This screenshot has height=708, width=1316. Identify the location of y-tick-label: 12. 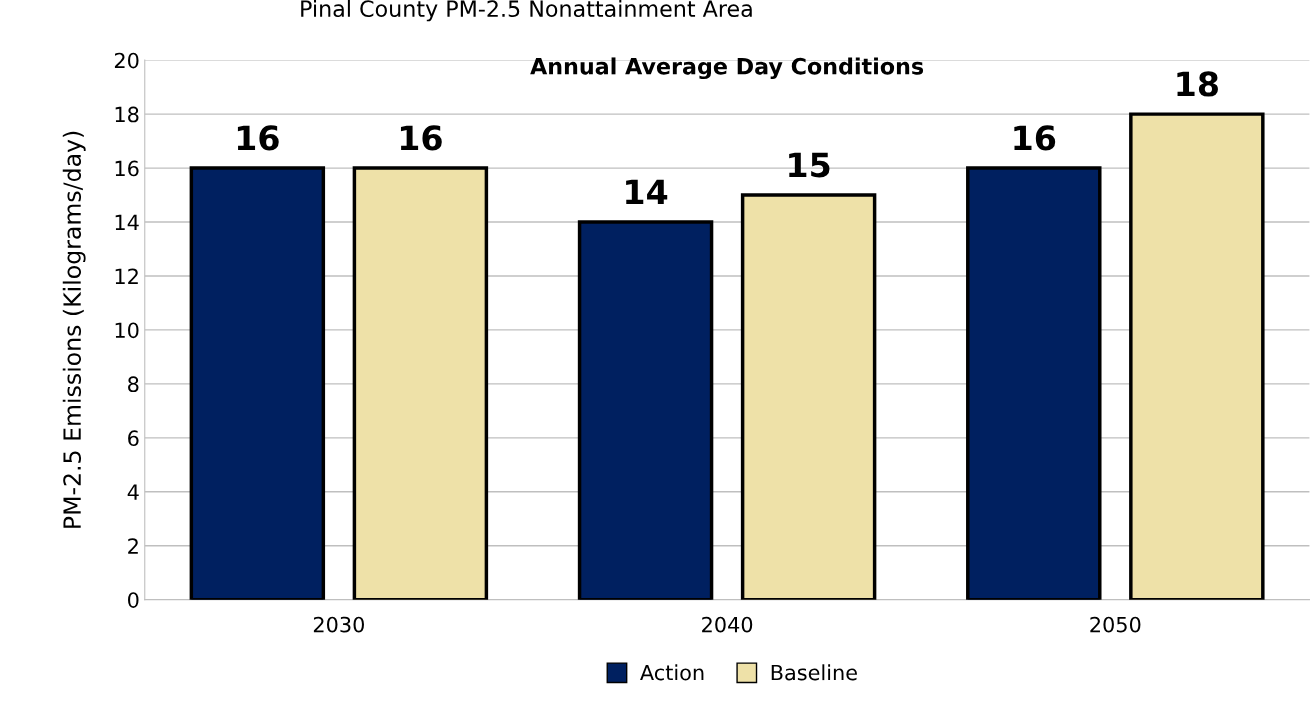
(126, 276).